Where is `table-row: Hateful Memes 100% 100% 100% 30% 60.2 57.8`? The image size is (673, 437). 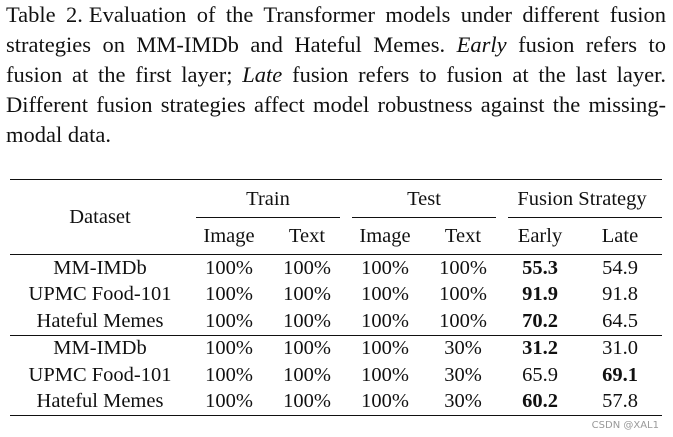 table-row: Hateful Memes 100% 100% 100% 30% 60.2 57.8 is located at coordinates (336, 402).